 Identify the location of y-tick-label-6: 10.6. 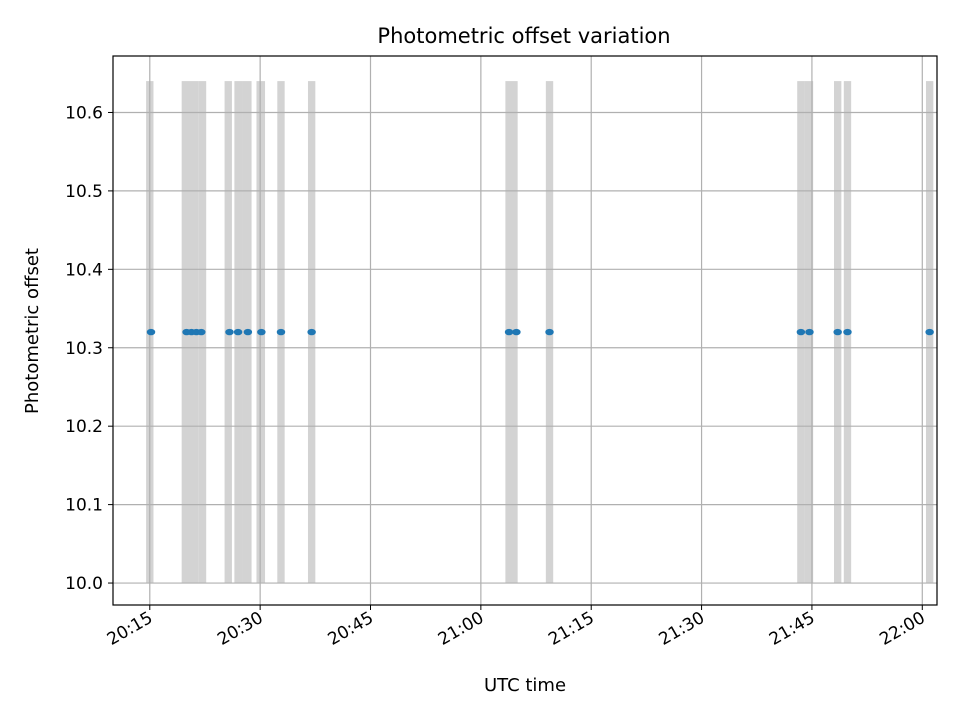
(84, 113).